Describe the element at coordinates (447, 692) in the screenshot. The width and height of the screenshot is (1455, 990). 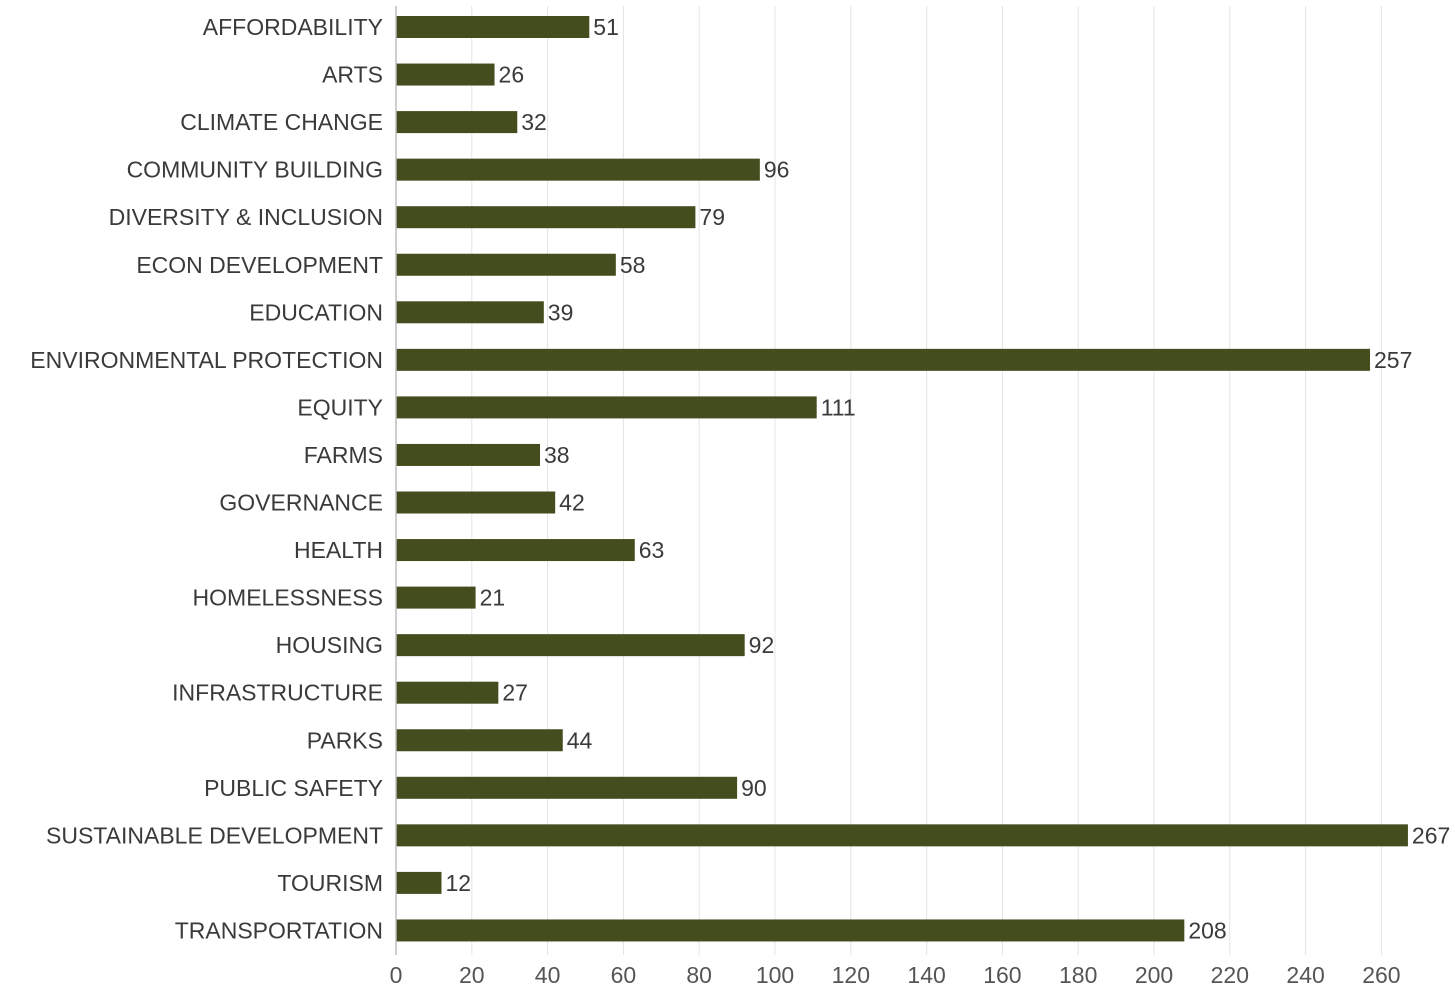
I see `bar-infrastructure` at that location.